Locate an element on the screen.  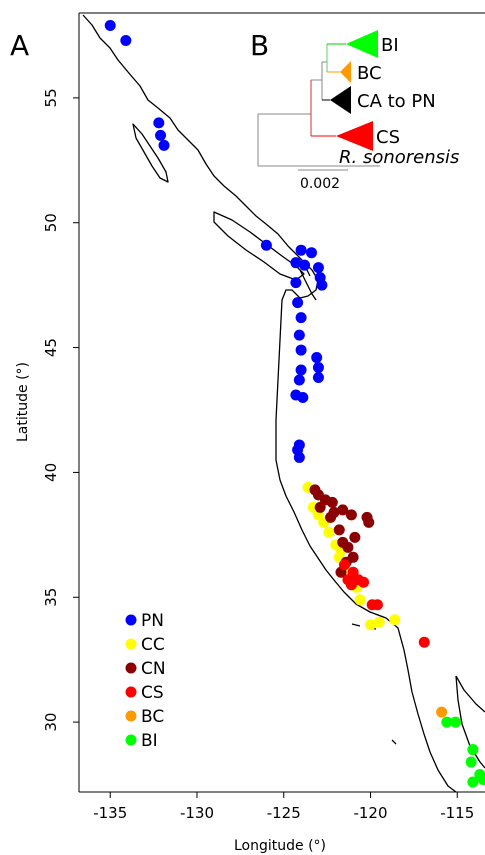
phylogenetic-tree: BI BC CA to PN CS R. sonorensis 0.002 is located at coordinates (358, 111).